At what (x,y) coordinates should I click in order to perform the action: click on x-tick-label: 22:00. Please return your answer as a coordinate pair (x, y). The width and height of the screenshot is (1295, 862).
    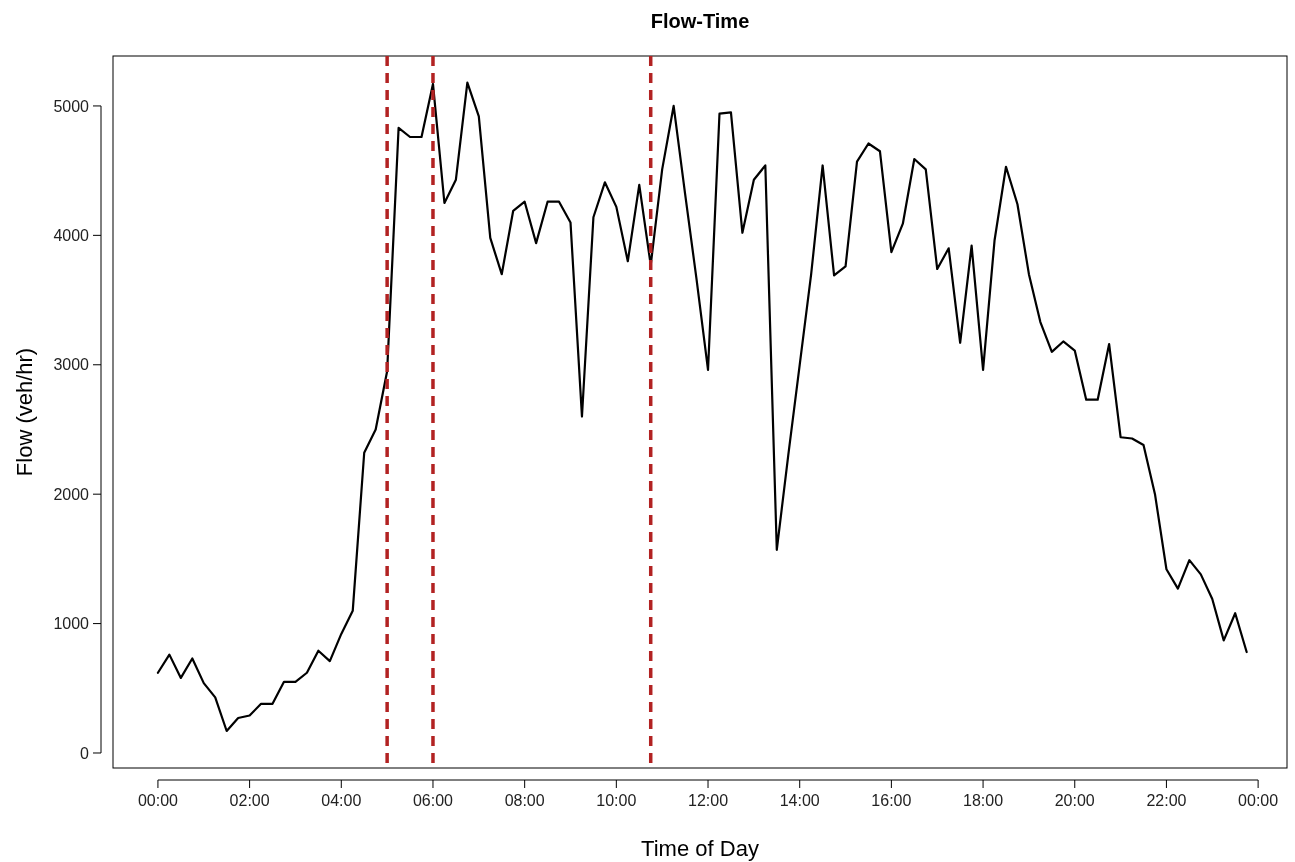
    Looking at the image, I should click on (1166, 800).